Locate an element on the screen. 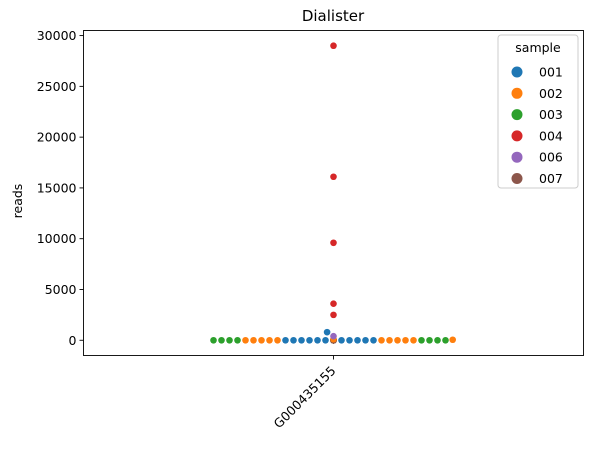  y-tick-label: 25000 is located at coordinates (57, 86).